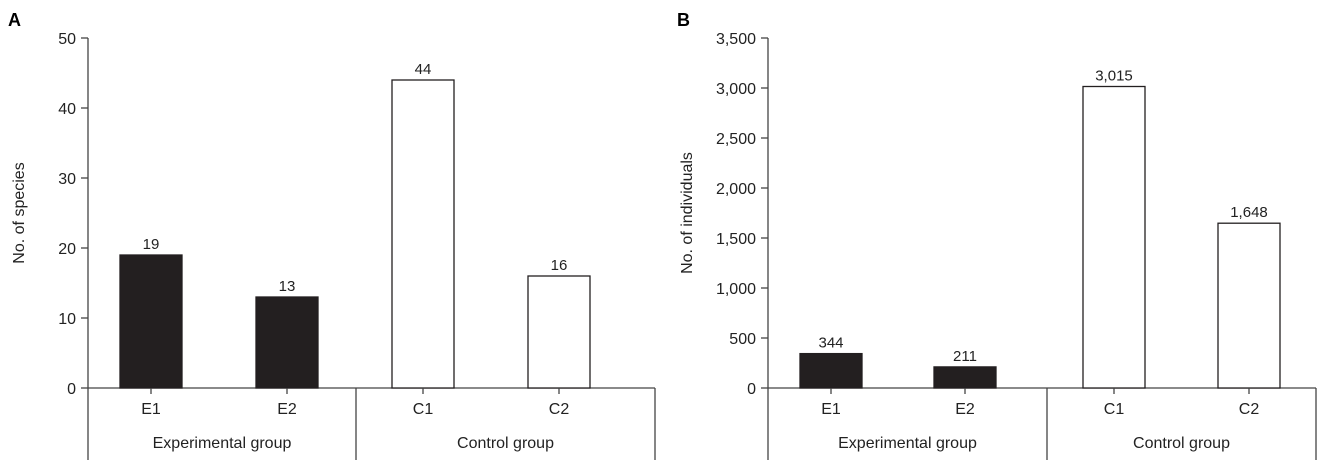 Image resolution: width=1318 pixels, height=460 pixels. Describe the element at coordinates (287, 286) in the screenshot. I see `data-label-e2: 13` at that location.